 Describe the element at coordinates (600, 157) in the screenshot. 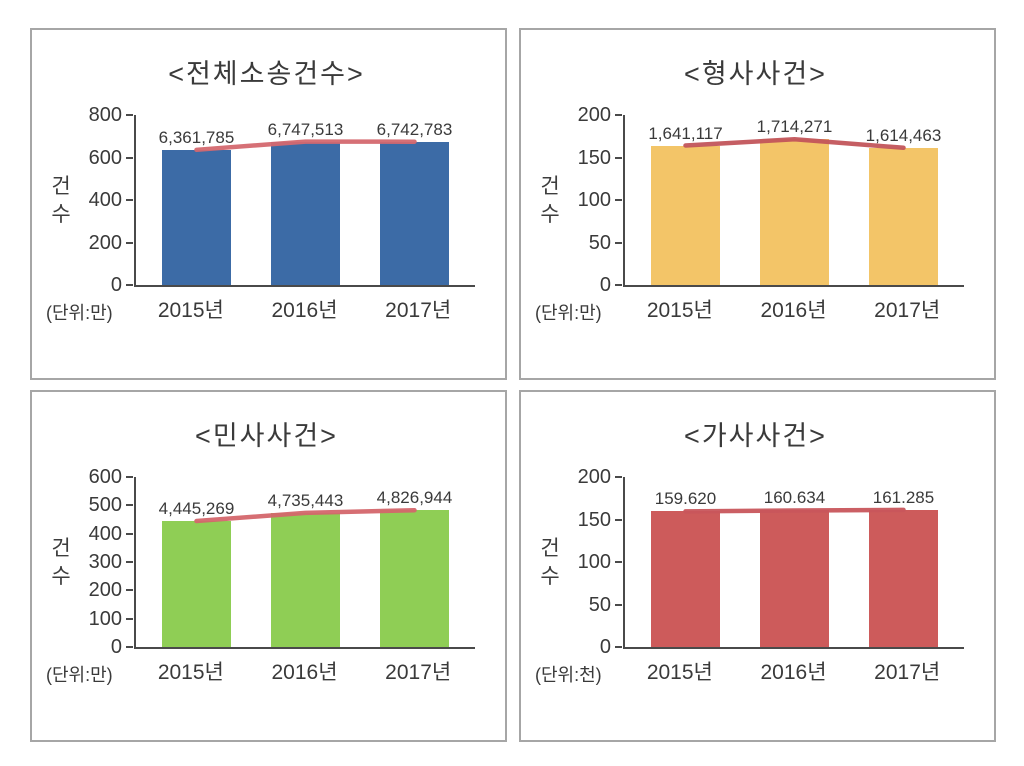

I see `y-tick-label: 150` at that location.